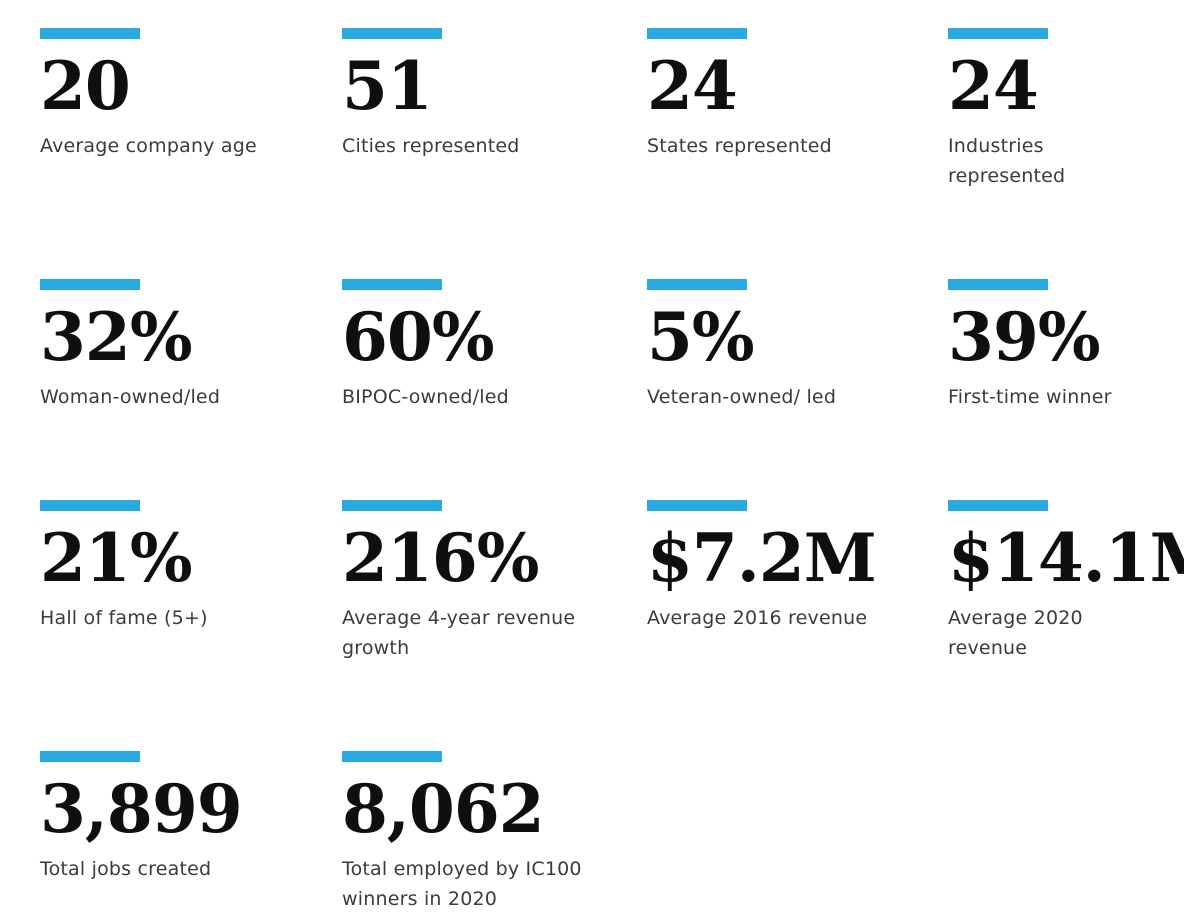  Describe the element at coordinates (1030, 397) in the screenshot. I see `stat-label: First-time winner` at that location.